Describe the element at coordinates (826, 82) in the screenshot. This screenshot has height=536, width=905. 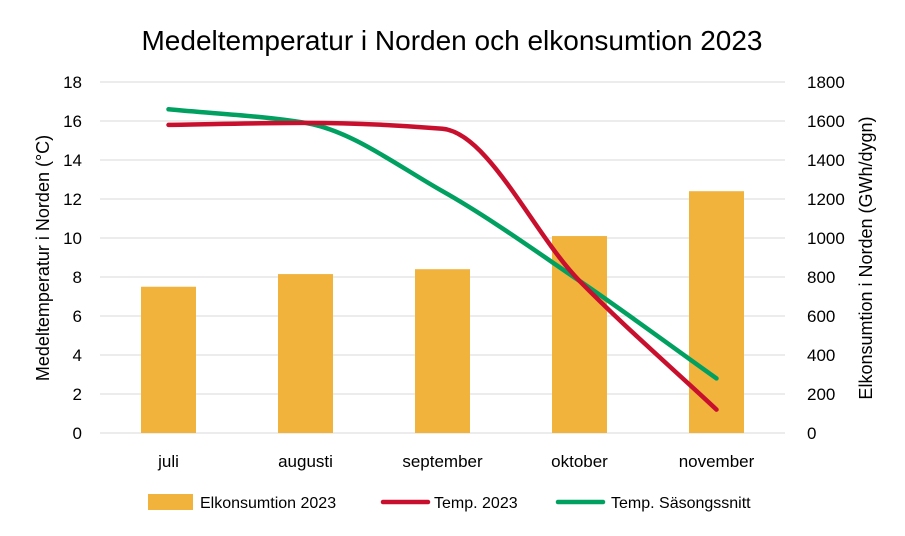
I see `y-right-tick-label: 1800` at that location.